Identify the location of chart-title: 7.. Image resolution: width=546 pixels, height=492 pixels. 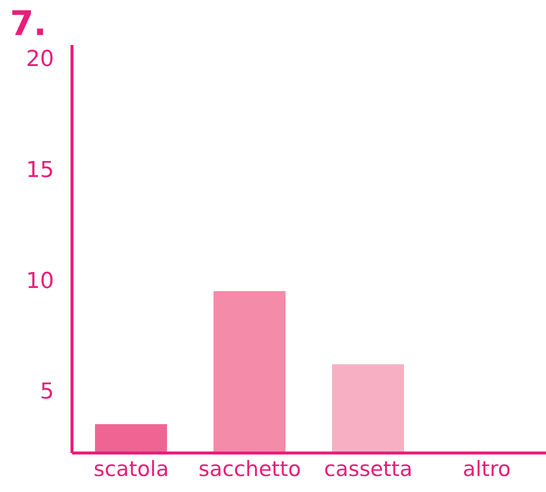
(28, 24).